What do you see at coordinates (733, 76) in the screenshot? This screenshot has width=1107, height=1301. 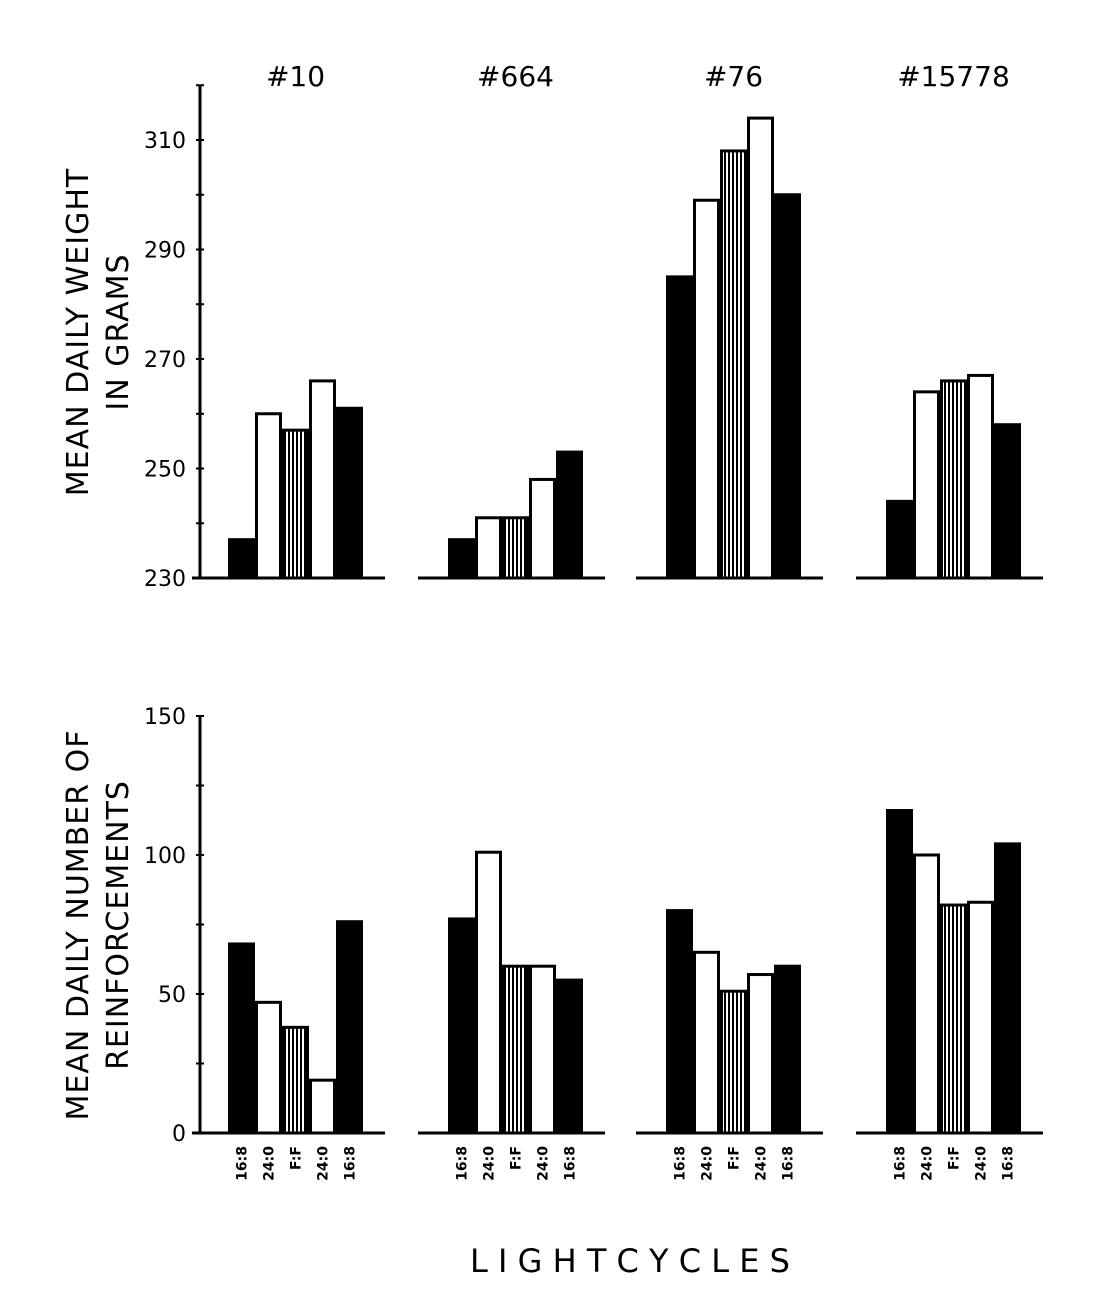 I see `subject-label: #76` at bounding box center [733, 76].